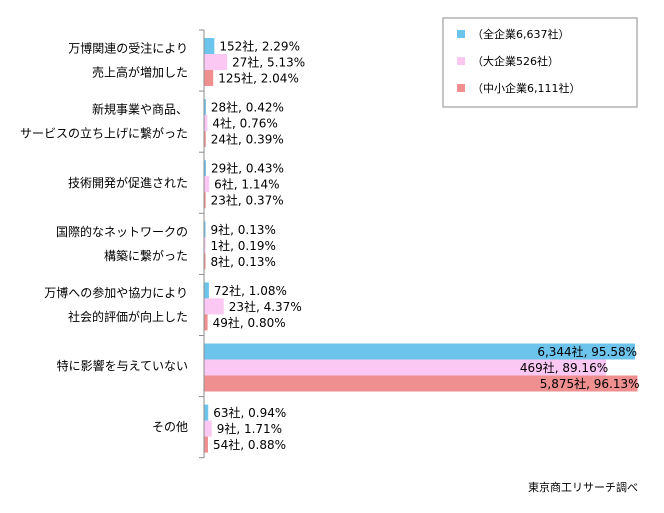 The image size is (664, 513). I want to click on category-label-line: 社会的評価が向上した, so click(128, 316).